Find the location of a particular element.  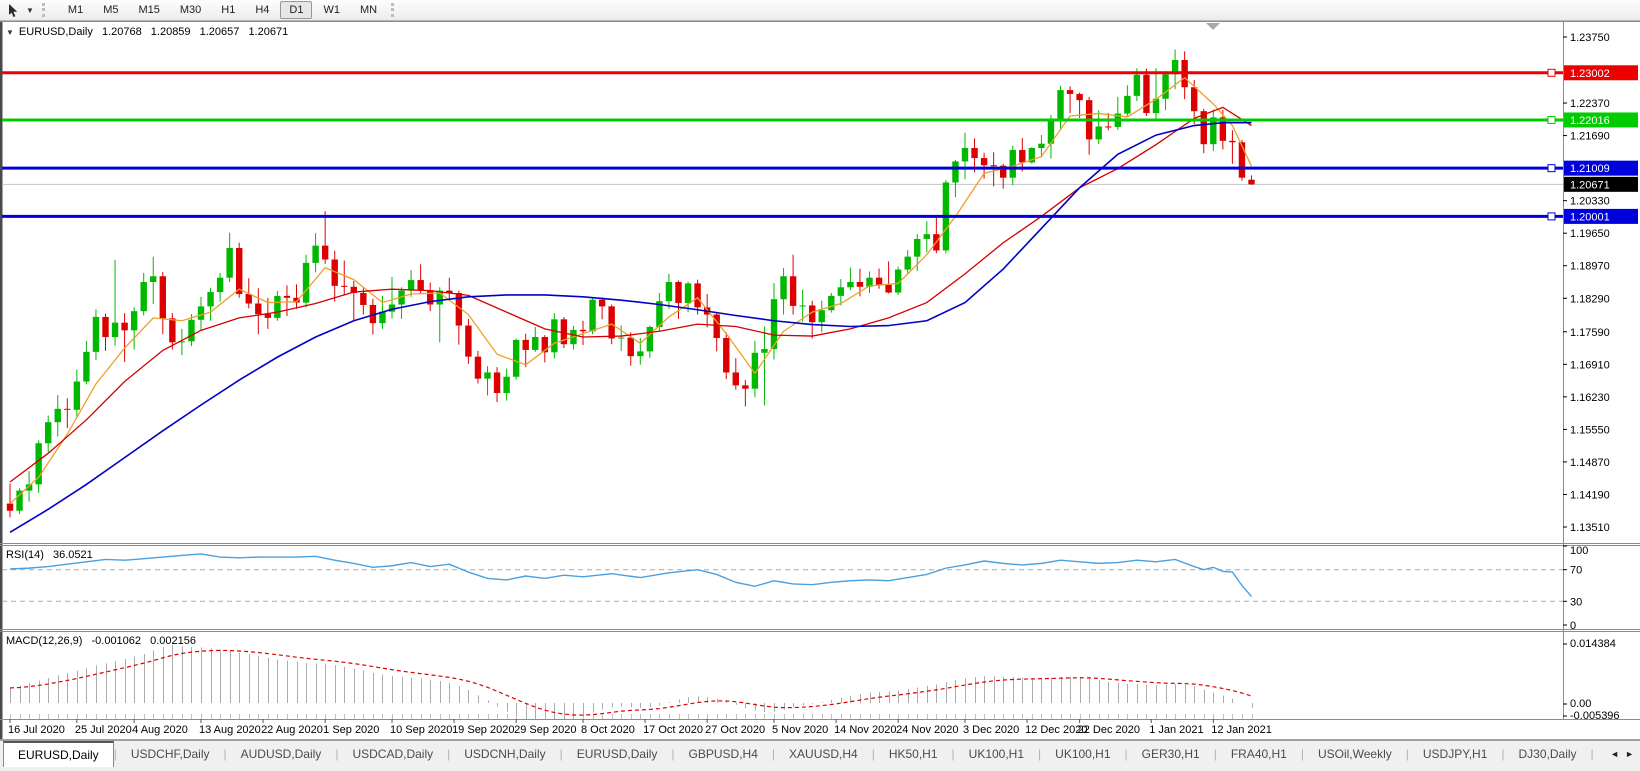

ohlc-low: 1.20657 is located at coordinates (219, 32).